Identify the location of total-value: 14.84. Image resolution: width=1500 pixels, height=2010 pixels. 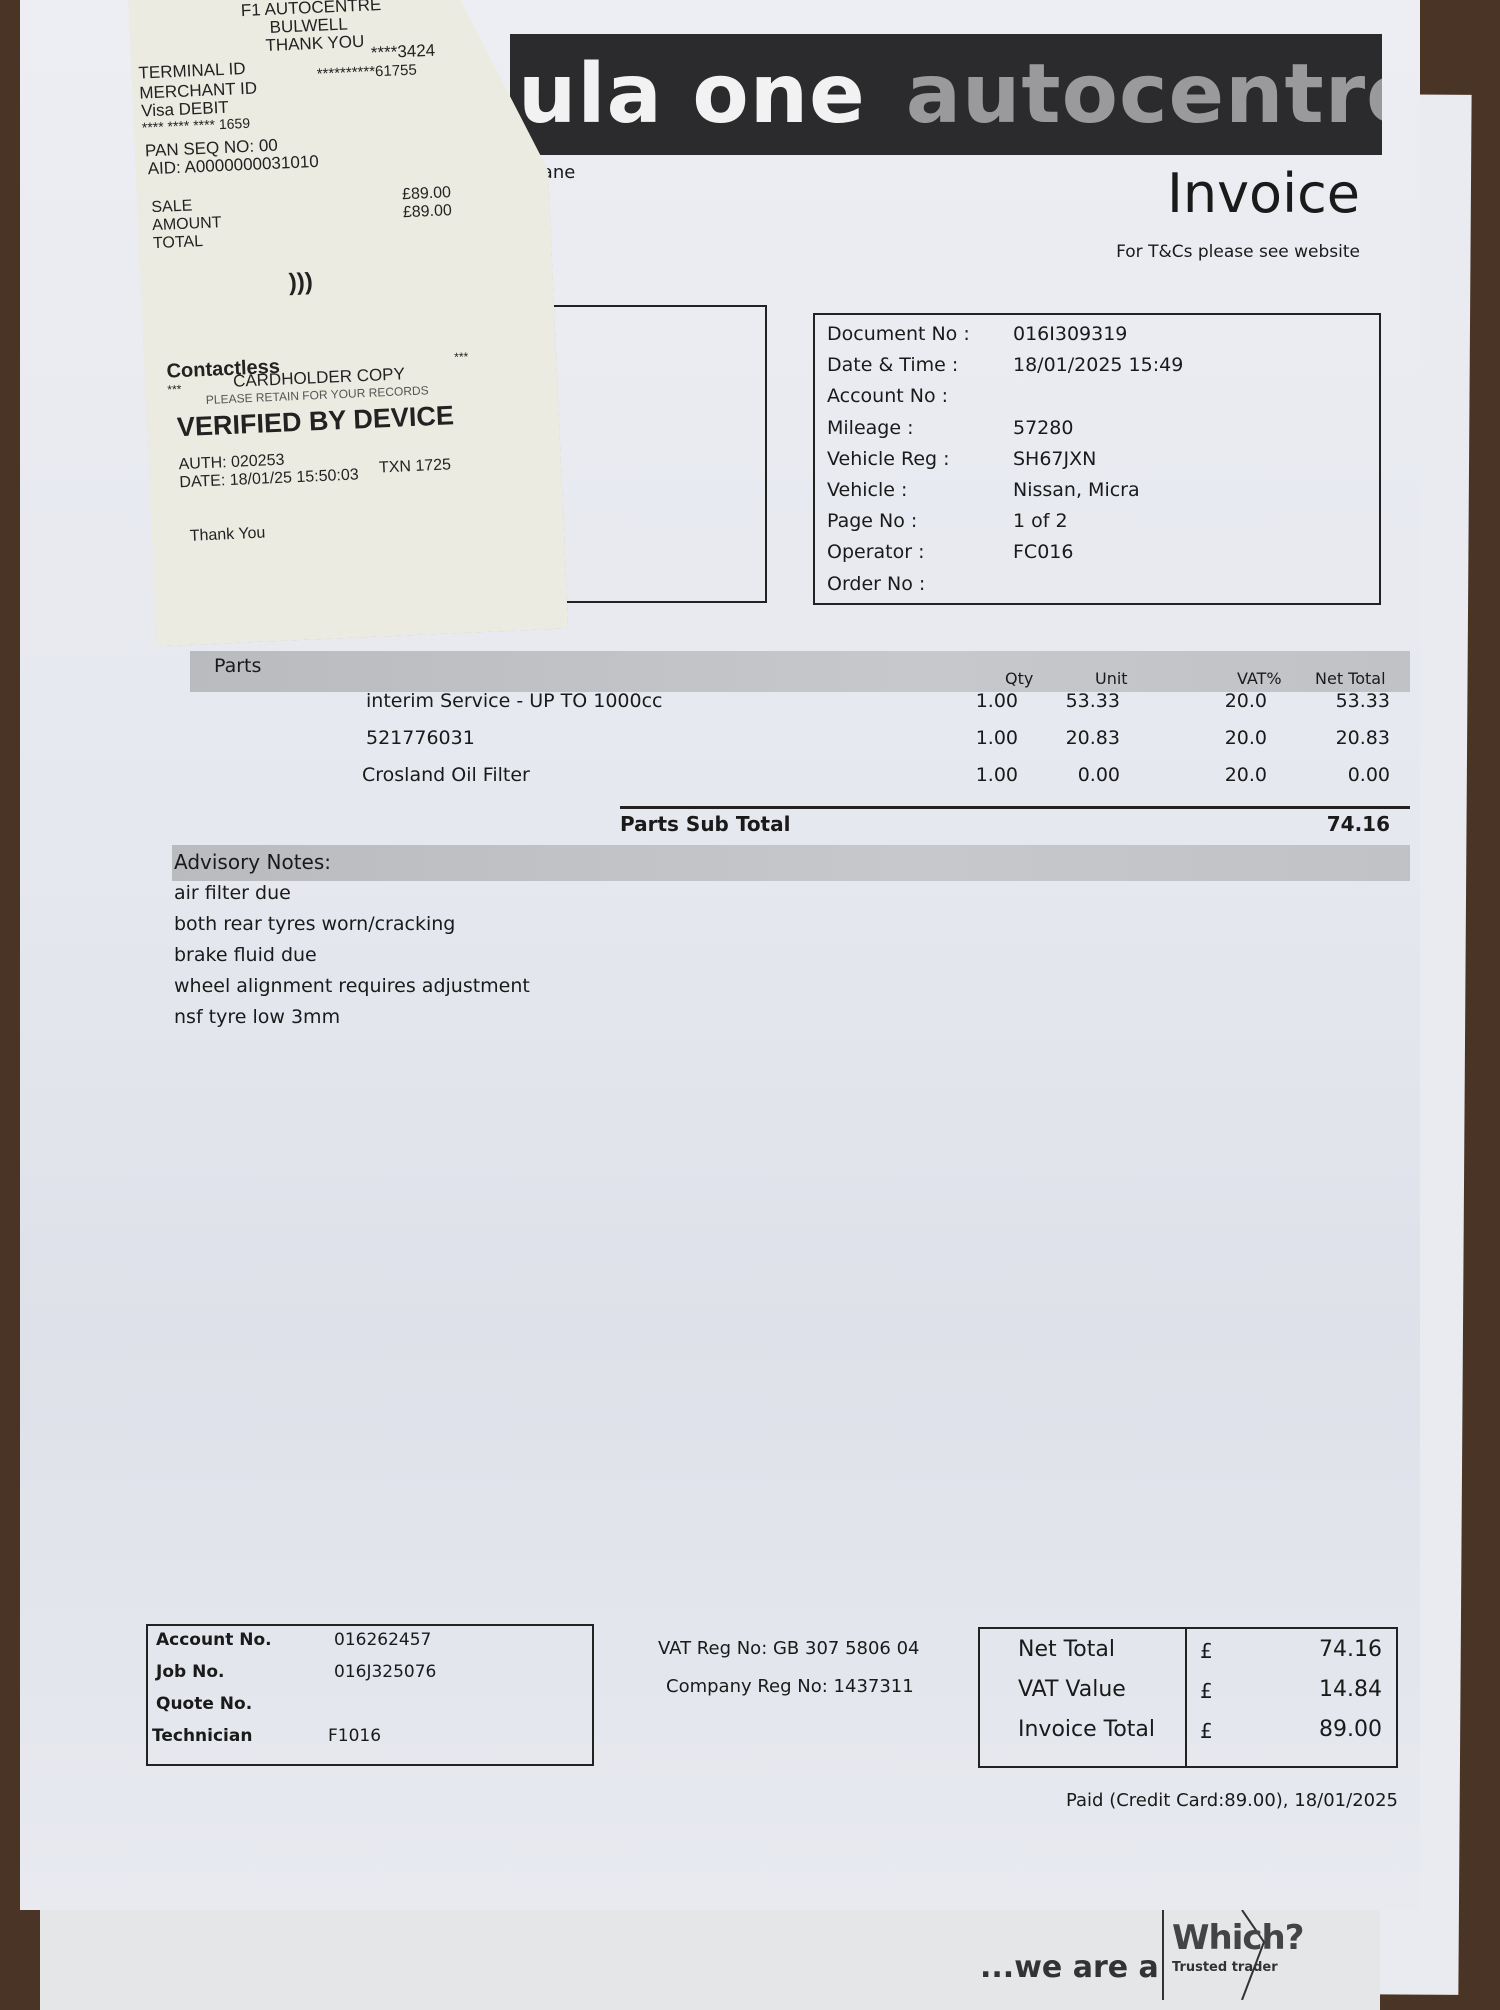
(1350, 1689).